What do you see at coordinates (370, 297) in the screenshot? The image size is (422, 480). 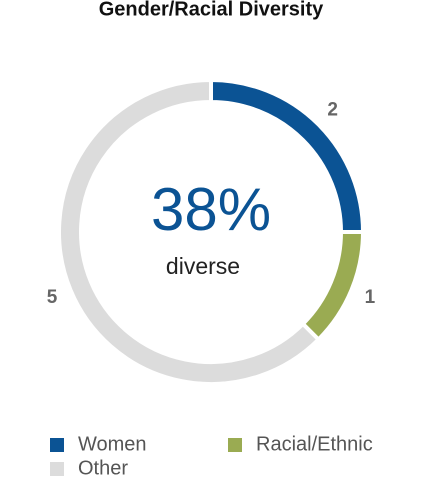 I see `data-label: 1` at bounding box center [370, 297].